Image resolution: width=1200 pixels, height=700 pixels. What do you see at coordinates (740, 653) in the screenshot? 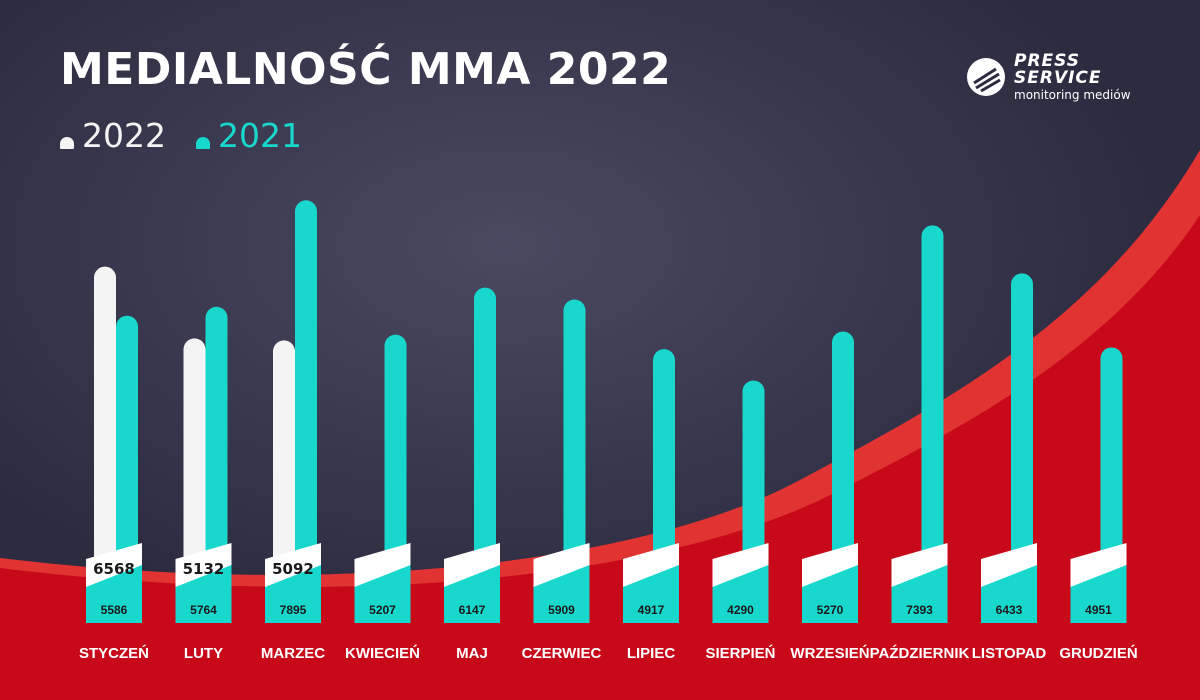
I see `month-label: SIERPIEŃ` at bounding box center [740, 653].